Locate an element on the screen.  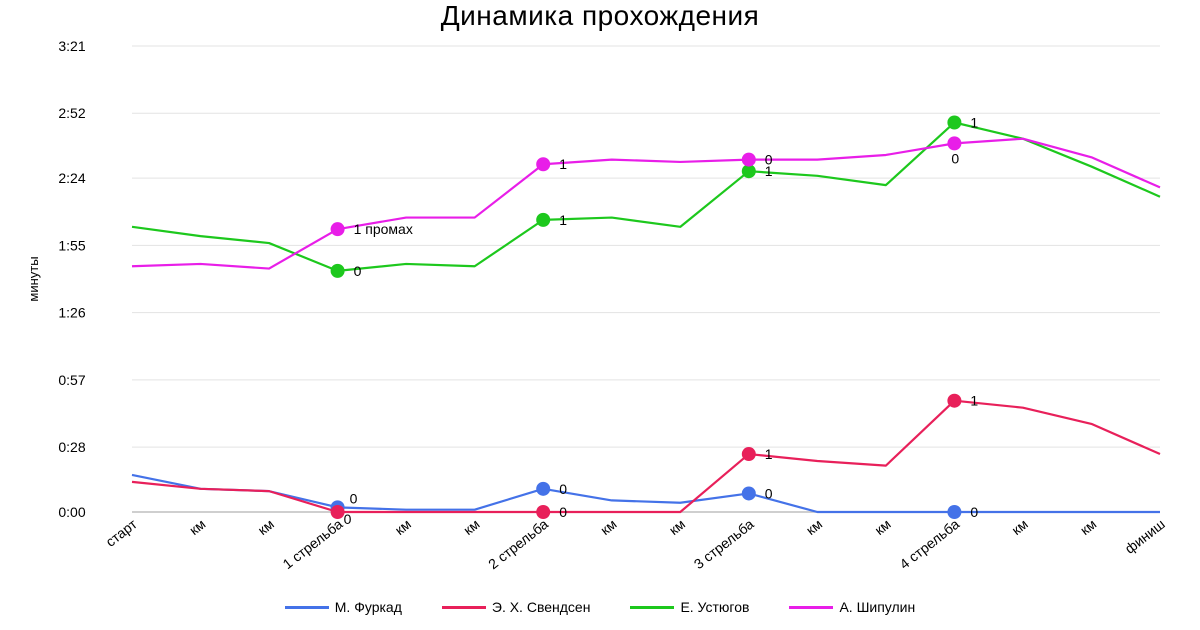
legend-entry: А. Шипулин is located at coordinates (852, 607).